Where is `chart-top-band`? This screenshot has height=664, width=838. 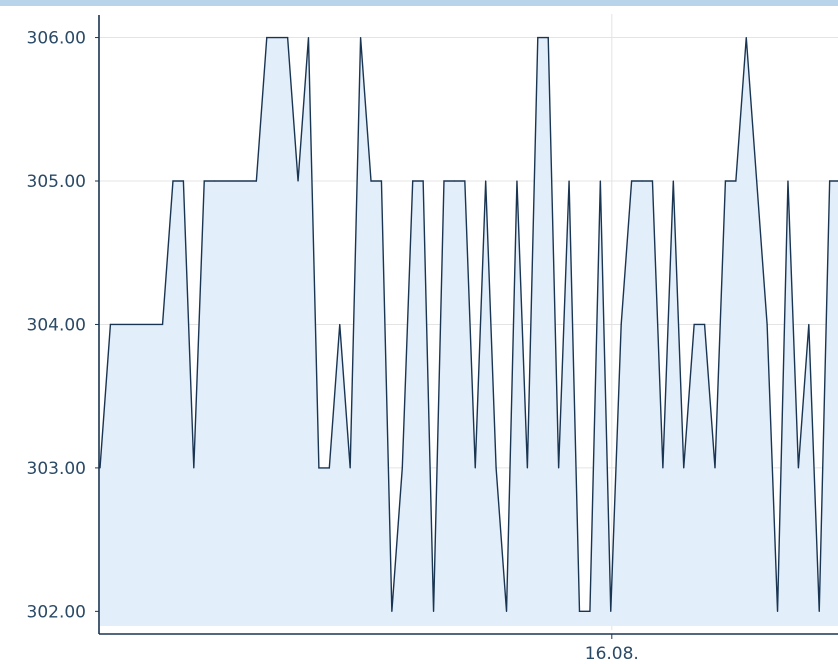 chart-top-band is located at coordinates (419, 3).